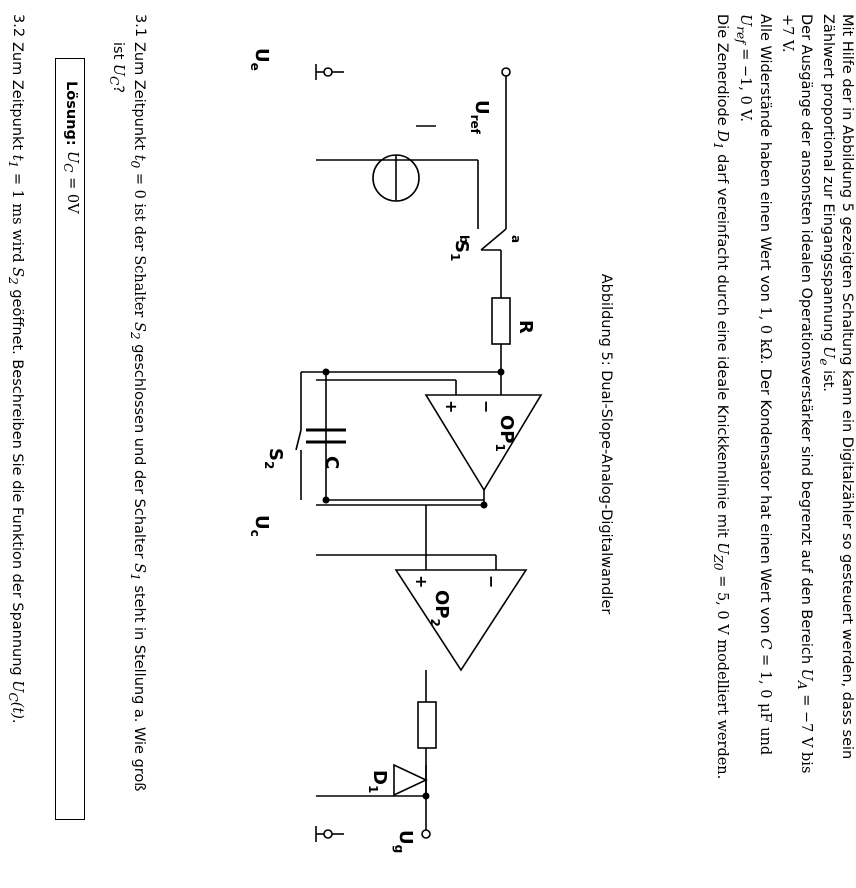 This screenshot has height=888, width=856. What do you see at coordinates (274, 458) in the screenshot?
I see `label-s2: S2` at bounding box center [274, 458].